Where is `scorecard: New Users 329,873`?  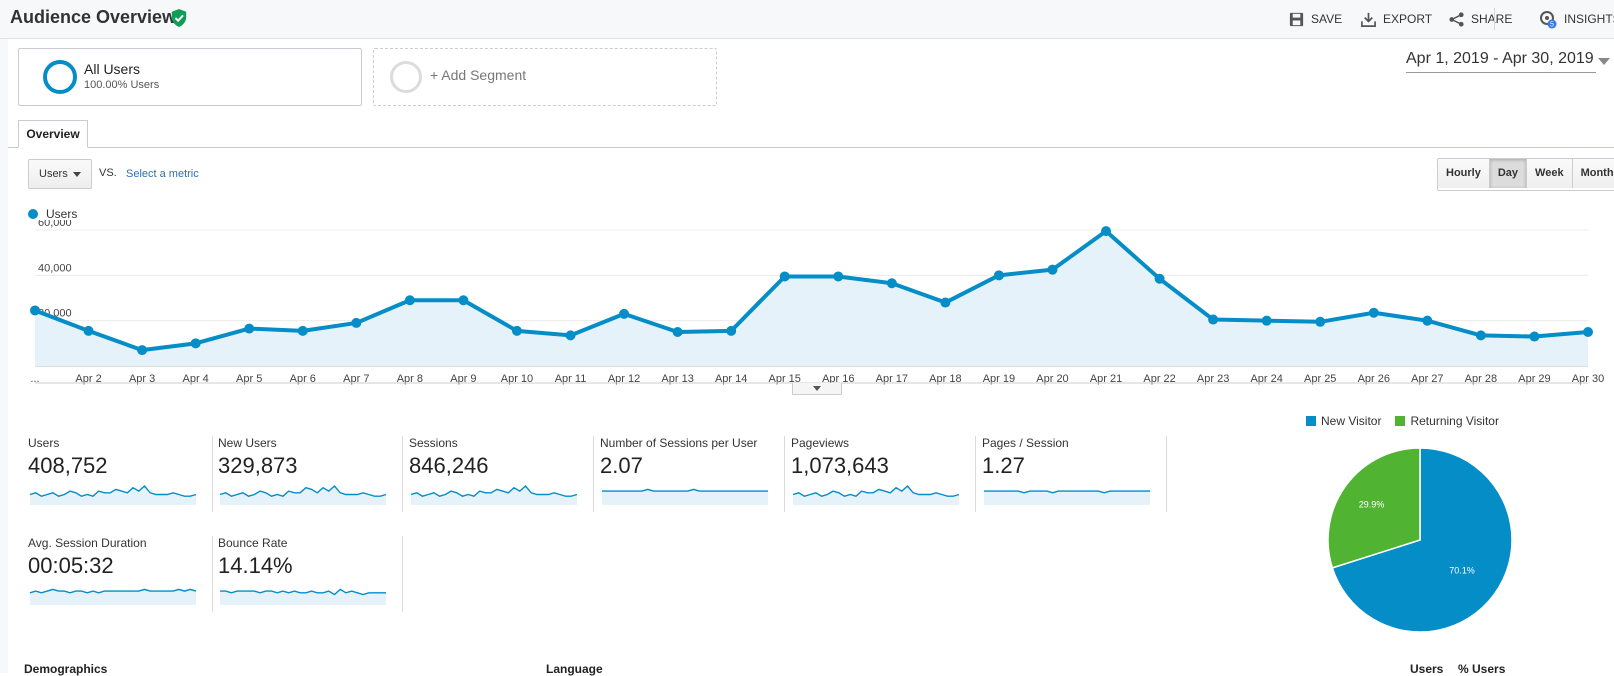 scorecard: New Users 329,873 is located at coordinates (310, 476).